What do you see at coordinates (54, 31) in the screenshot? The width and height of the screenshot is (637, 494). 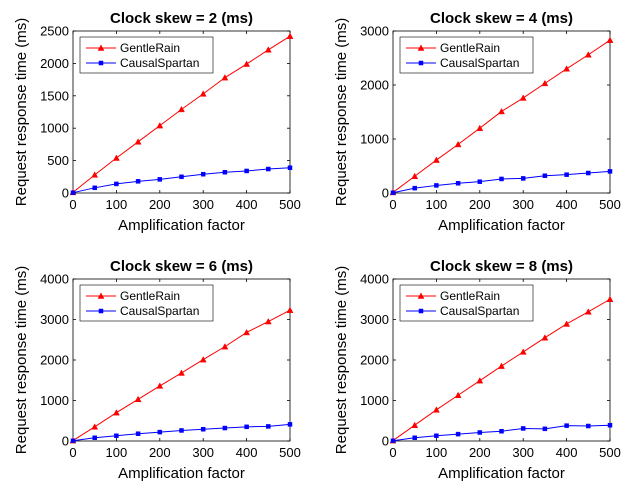 I see `y-tick-label: 2500` at bounding box center [54, 31].